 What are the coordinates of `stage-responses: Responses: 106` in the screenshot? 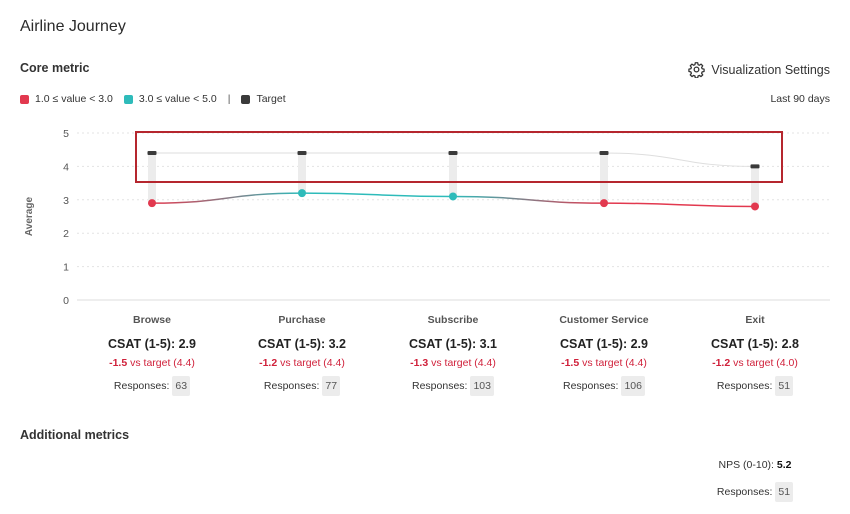 It's located at (604, 386).